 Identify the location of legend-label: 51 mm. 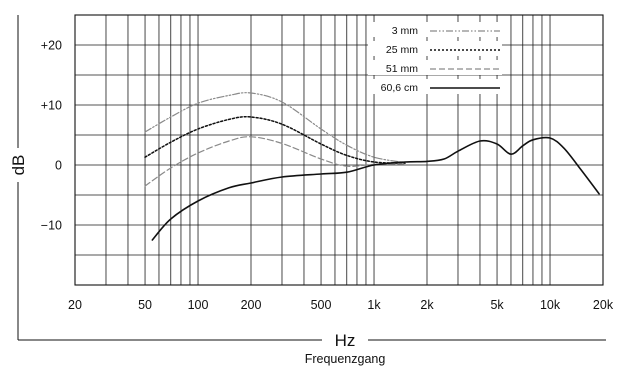
(402, 69).